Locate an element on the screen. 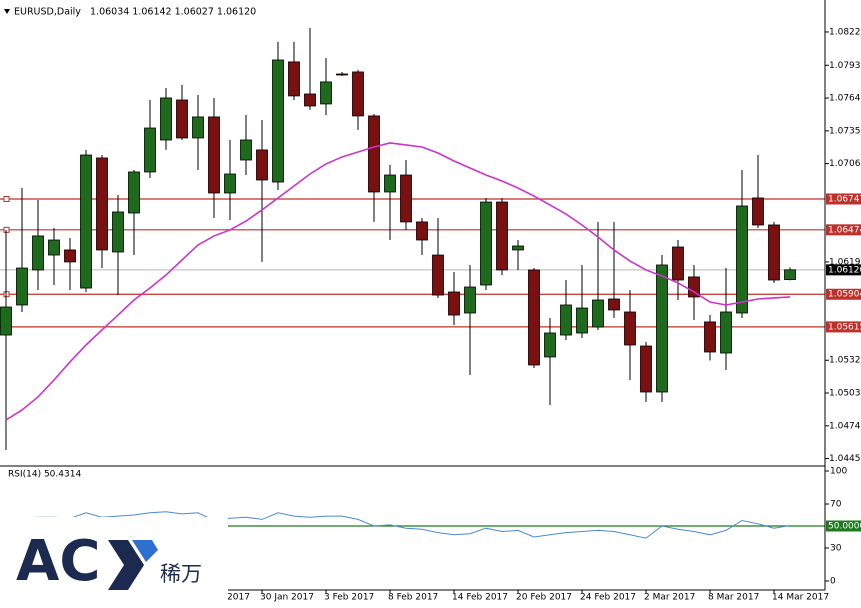 The image size is (861, 608). x-tick-label: 2 Mar 2017 is located at coordinates (669, 598).